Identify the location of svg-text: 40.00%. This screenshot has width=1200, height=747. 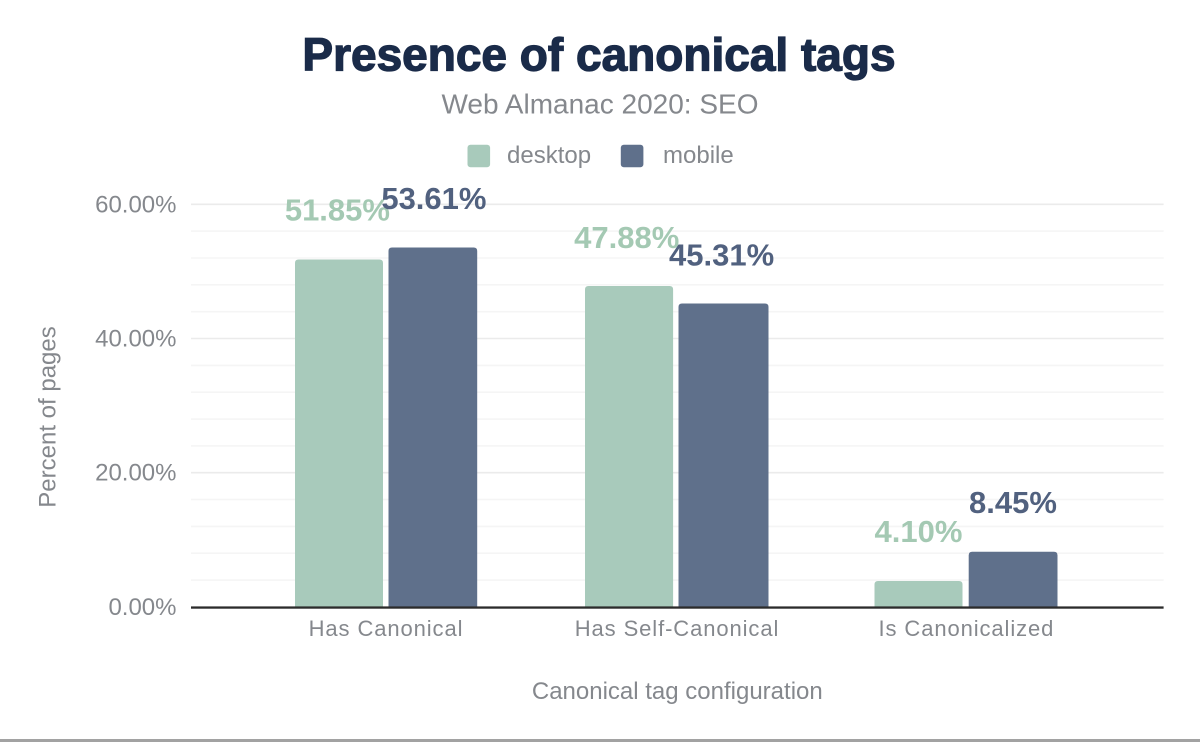
(135, 339).